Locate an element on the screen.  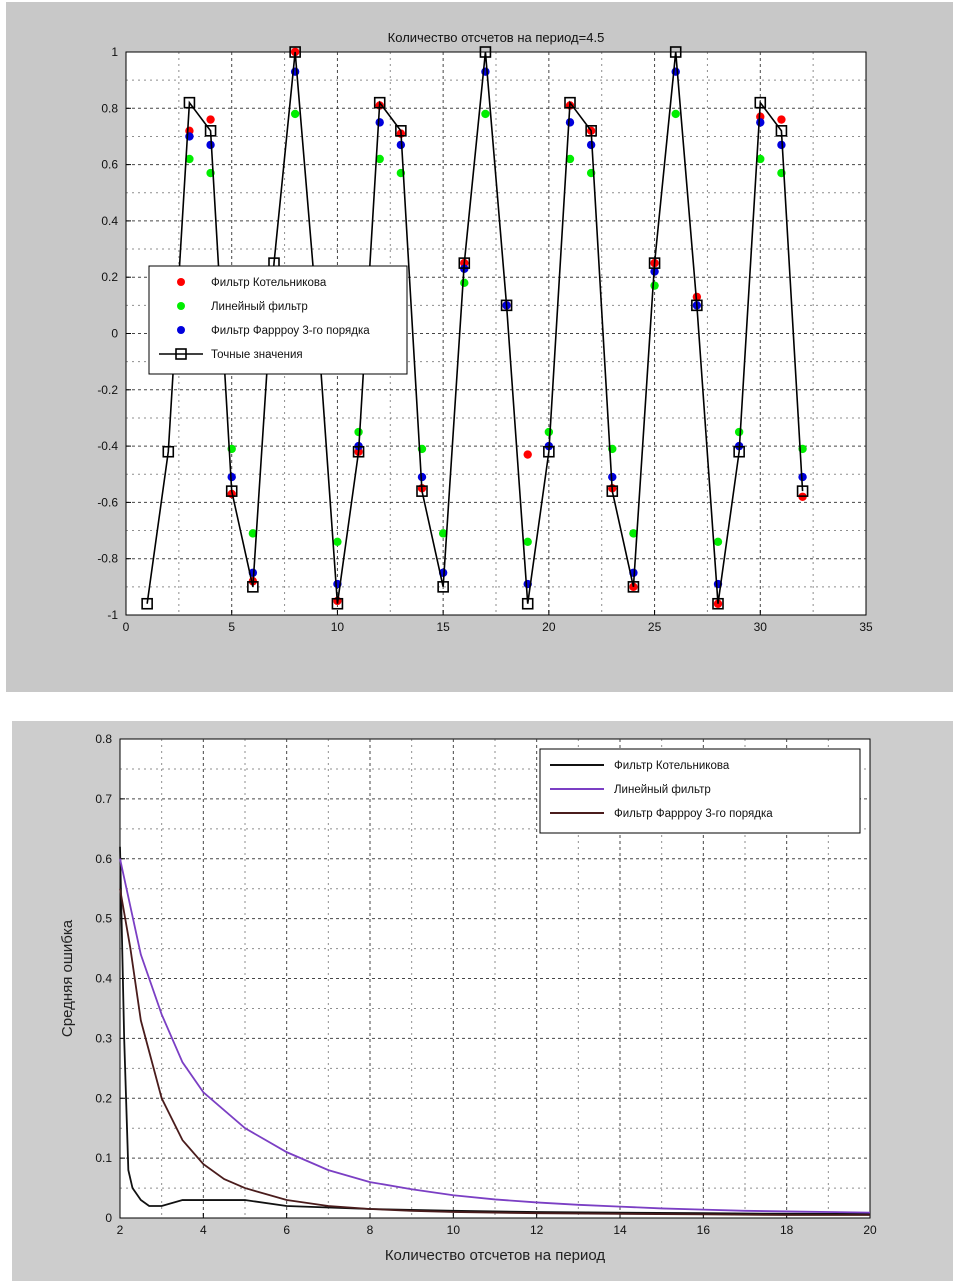
chart1-x-tick-label: 20 is located at coordinates (549, 627).